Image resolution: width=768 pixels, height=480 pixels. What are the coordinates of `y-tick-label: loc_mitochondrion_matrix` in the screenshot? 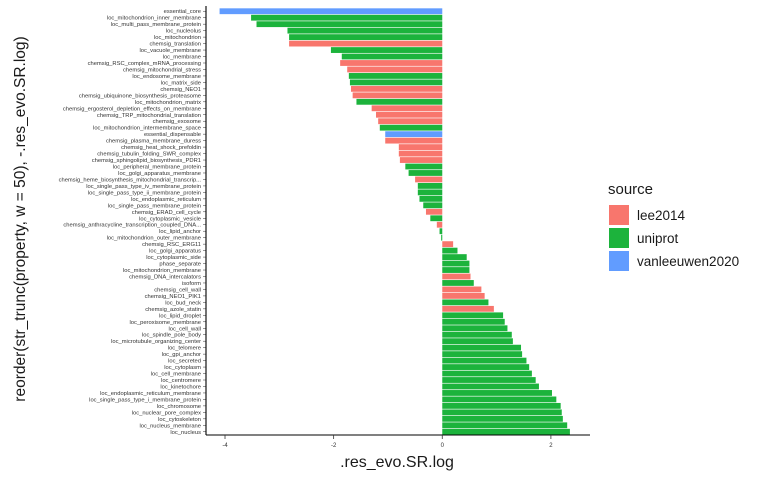 It's located at (168, 103).